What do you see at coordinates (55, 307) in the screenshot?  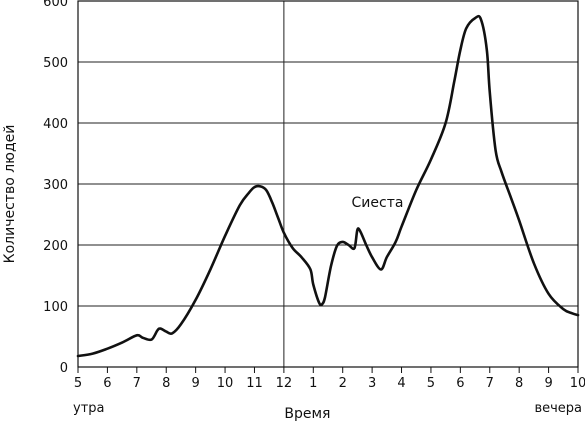 I see `y-tick-label: 100` at bounding box center [55, 307].